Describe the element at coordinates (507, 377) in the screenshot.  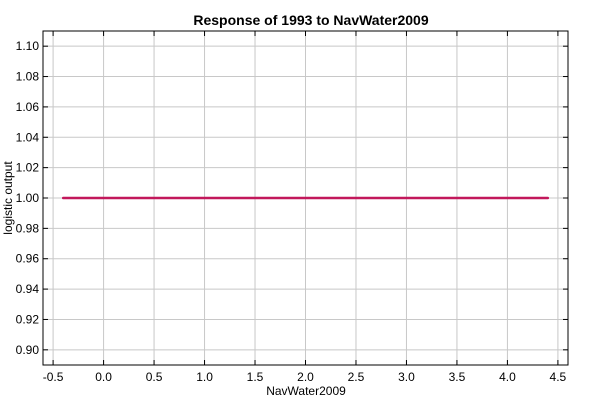
I see `x-tick-label: 4.0` at that location.